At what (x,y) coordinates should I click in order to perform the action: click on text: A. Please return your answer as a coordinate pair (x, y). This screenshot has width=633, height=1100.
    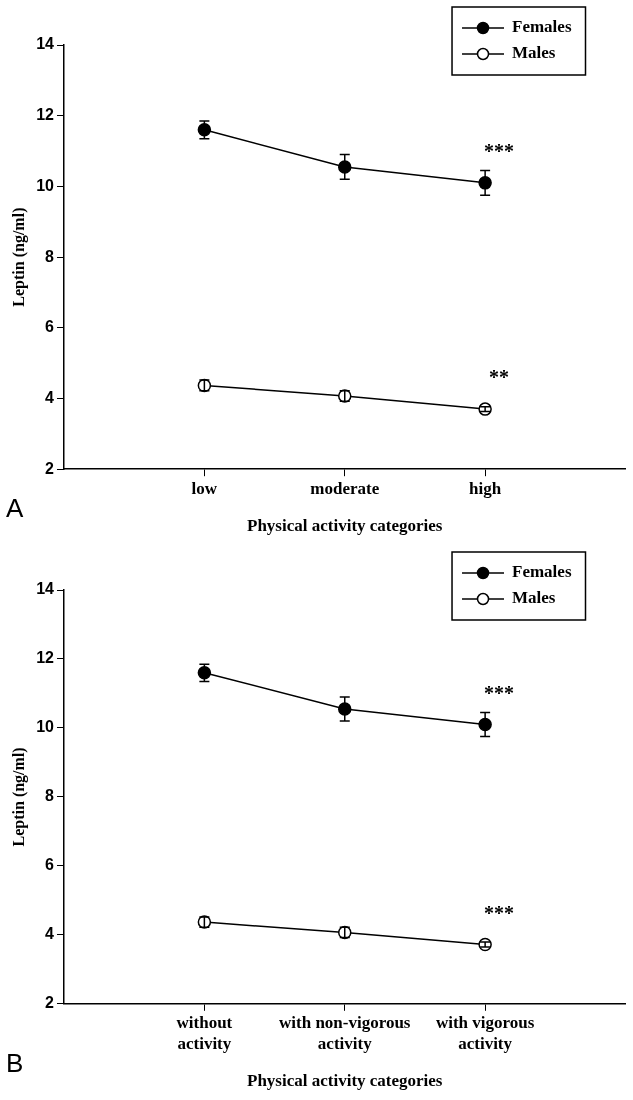
    Looking at the image, I should click on (15, 508).